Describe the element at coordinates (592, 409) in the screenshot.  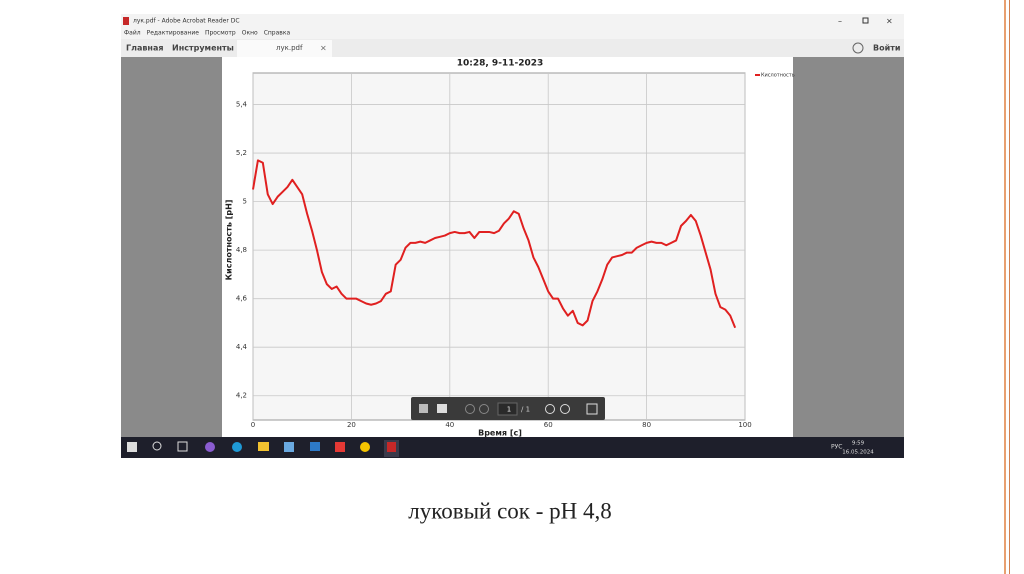
I see `fit-icon` at that location.